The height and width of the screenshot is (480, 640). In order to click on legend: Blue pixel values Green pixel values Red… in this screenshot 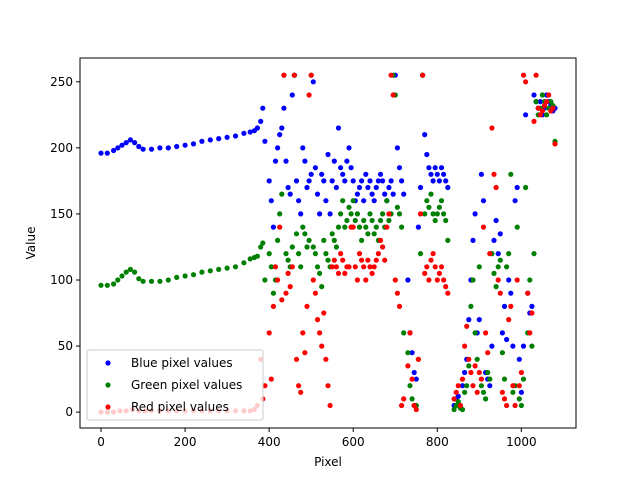, I will do `click(175, 385)`.